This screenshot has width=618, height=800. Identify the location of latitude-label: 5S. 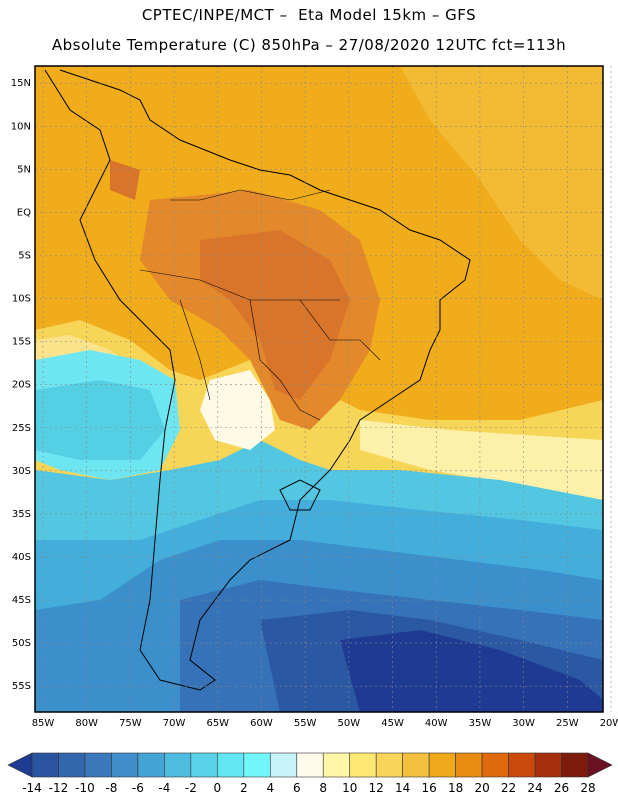
(24, 255).